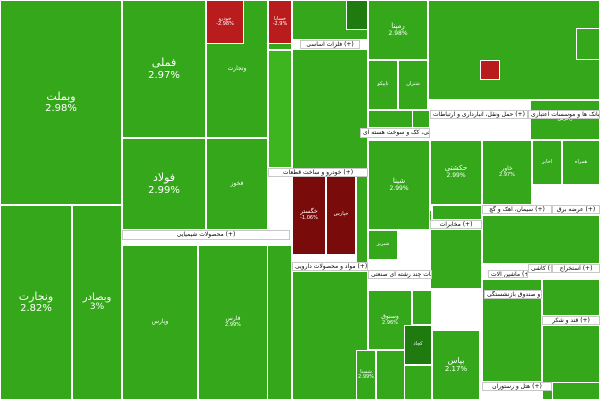 The height and width of the screenshot is (400, 600). Describe the element at coordinates (513, 294) in the screenshot. I see `sector-header: بیمه و صندوق بازنشستگی (+)` at that location.